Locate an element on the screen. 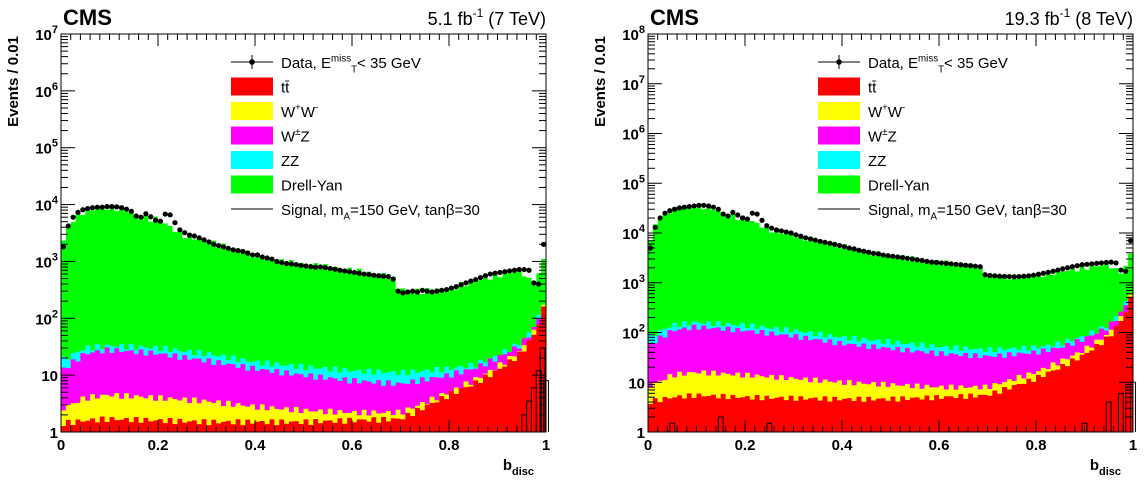 This screenshot has height=482, width=1146. text-part: W is located at coordinates (308, 112).